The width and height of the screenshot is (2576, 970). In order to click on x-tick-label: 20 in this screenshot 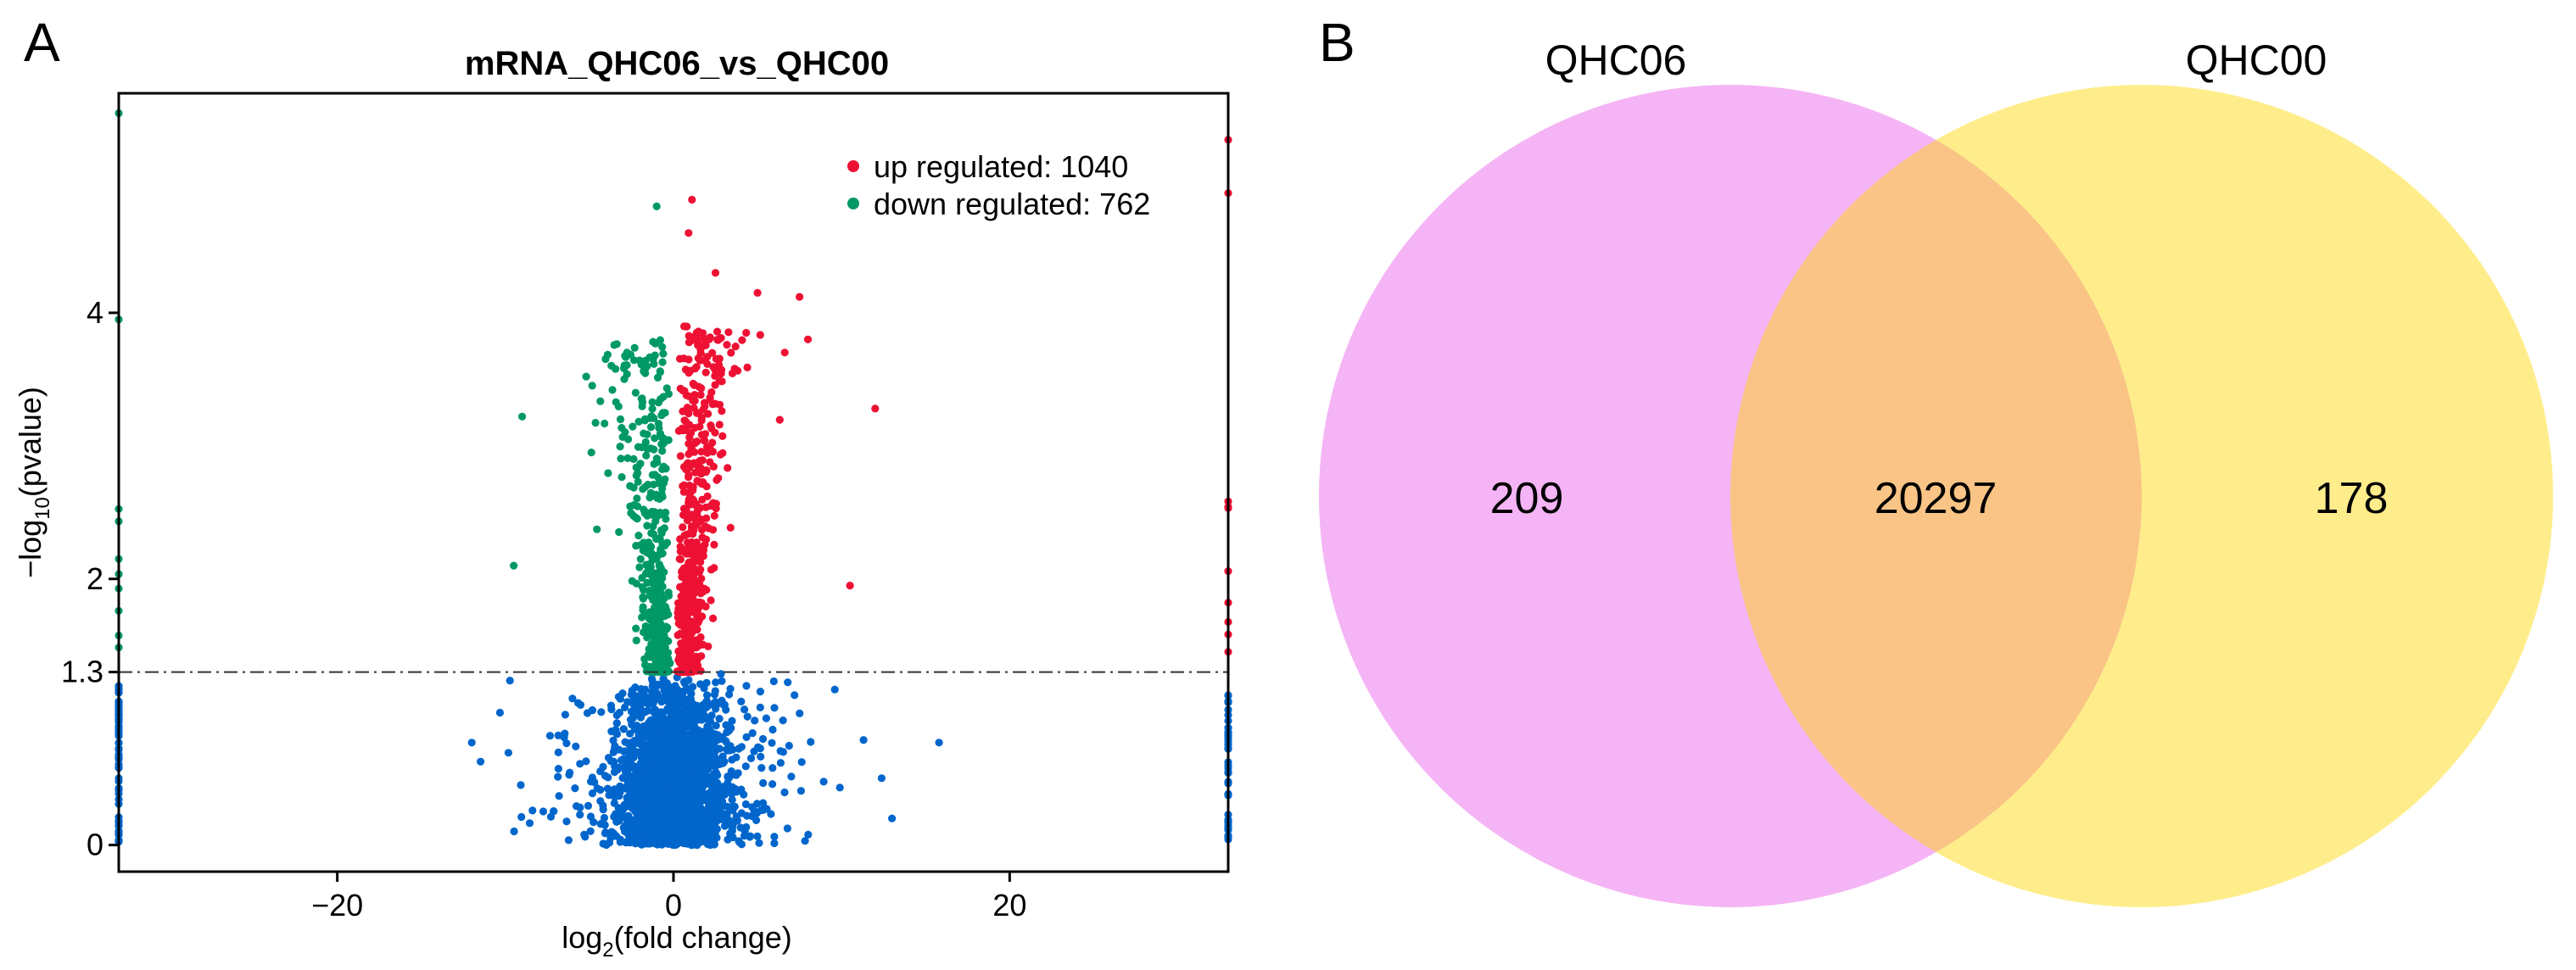, I will do `click(1009, 905)`.